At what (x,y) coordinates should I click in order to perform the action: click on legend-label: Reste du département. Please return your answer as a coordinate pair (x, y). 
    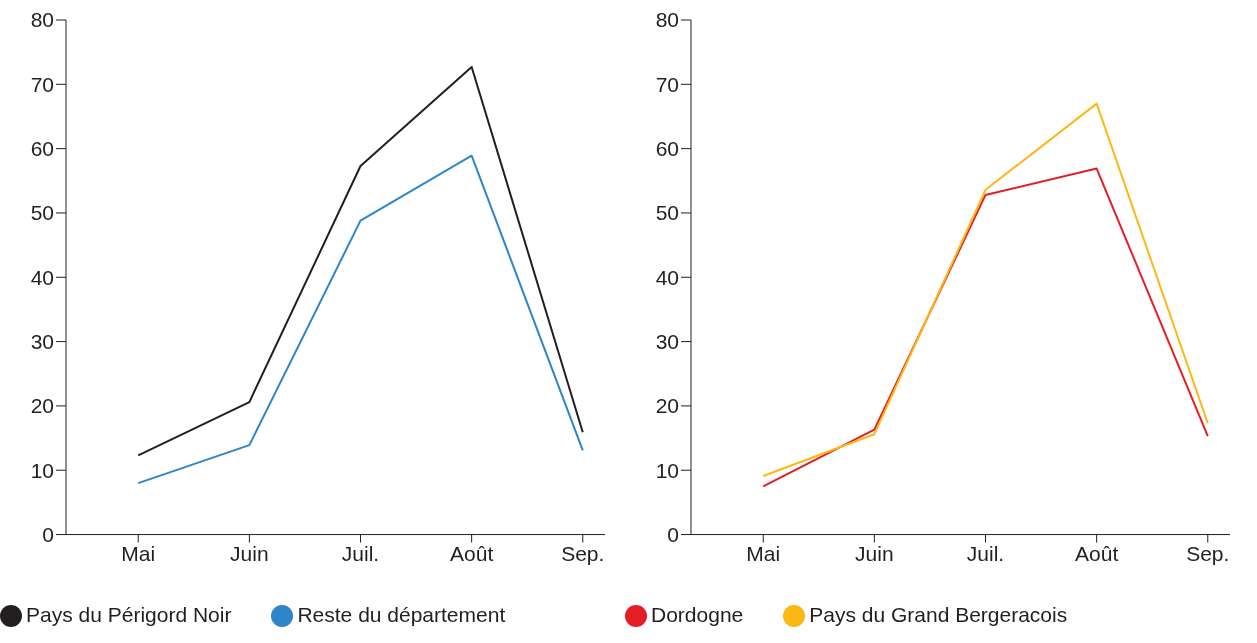
    Looking at the image, I should click on (401, 614).